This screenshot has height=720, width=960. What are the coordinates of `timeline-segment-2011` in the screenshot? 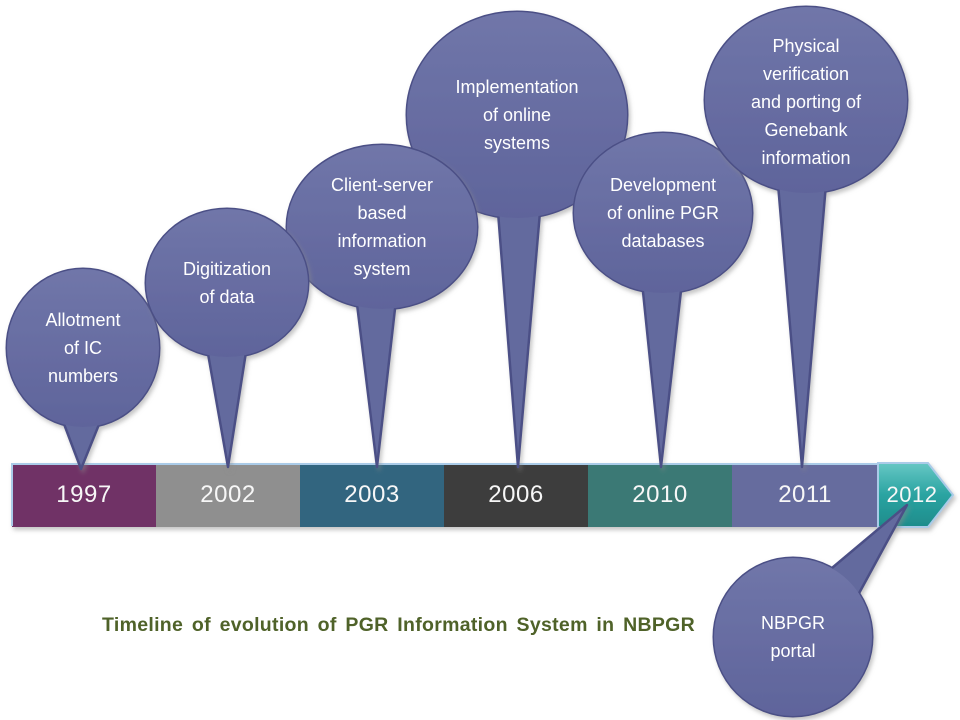 It's located at (805, 495).